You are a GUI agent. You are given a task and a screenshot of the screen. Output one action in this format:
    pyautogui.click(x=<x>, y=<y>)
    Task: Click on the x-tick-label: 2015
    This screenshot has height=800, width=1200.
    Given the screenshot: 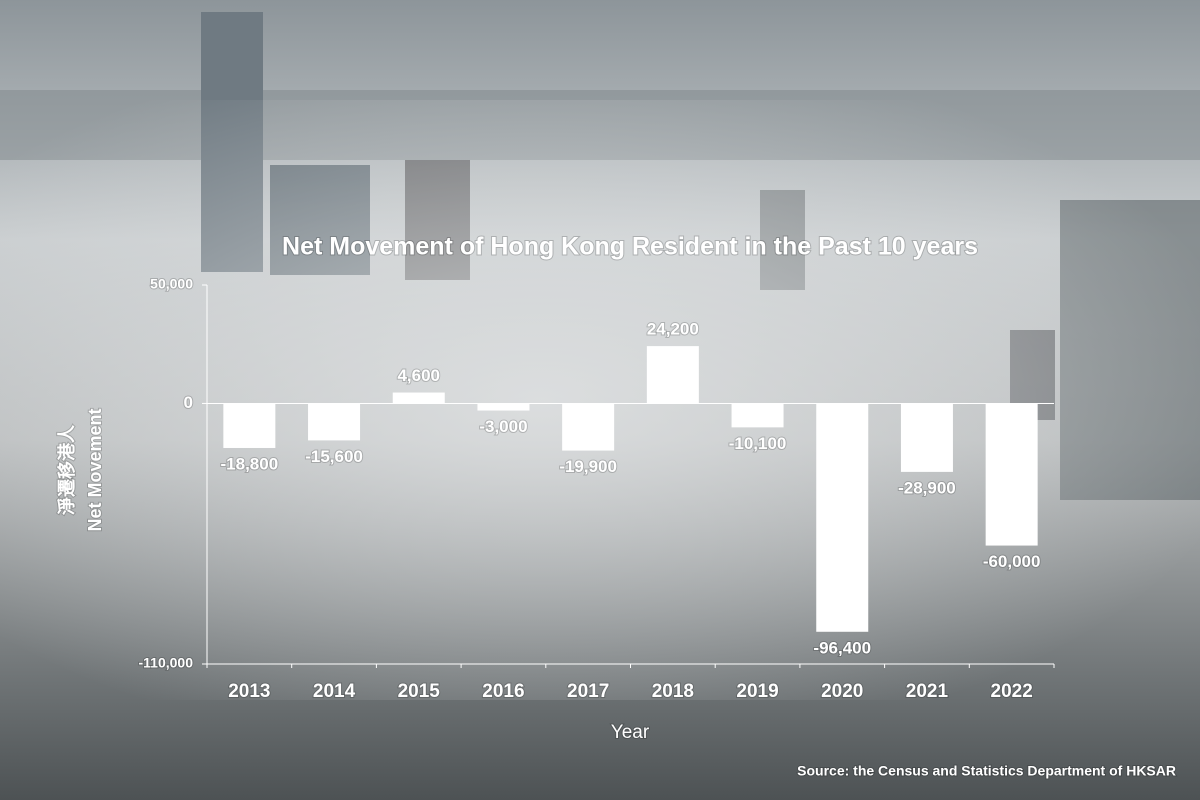 What is the action you would take?
    pyautogui.click(x=419, y=691)
    